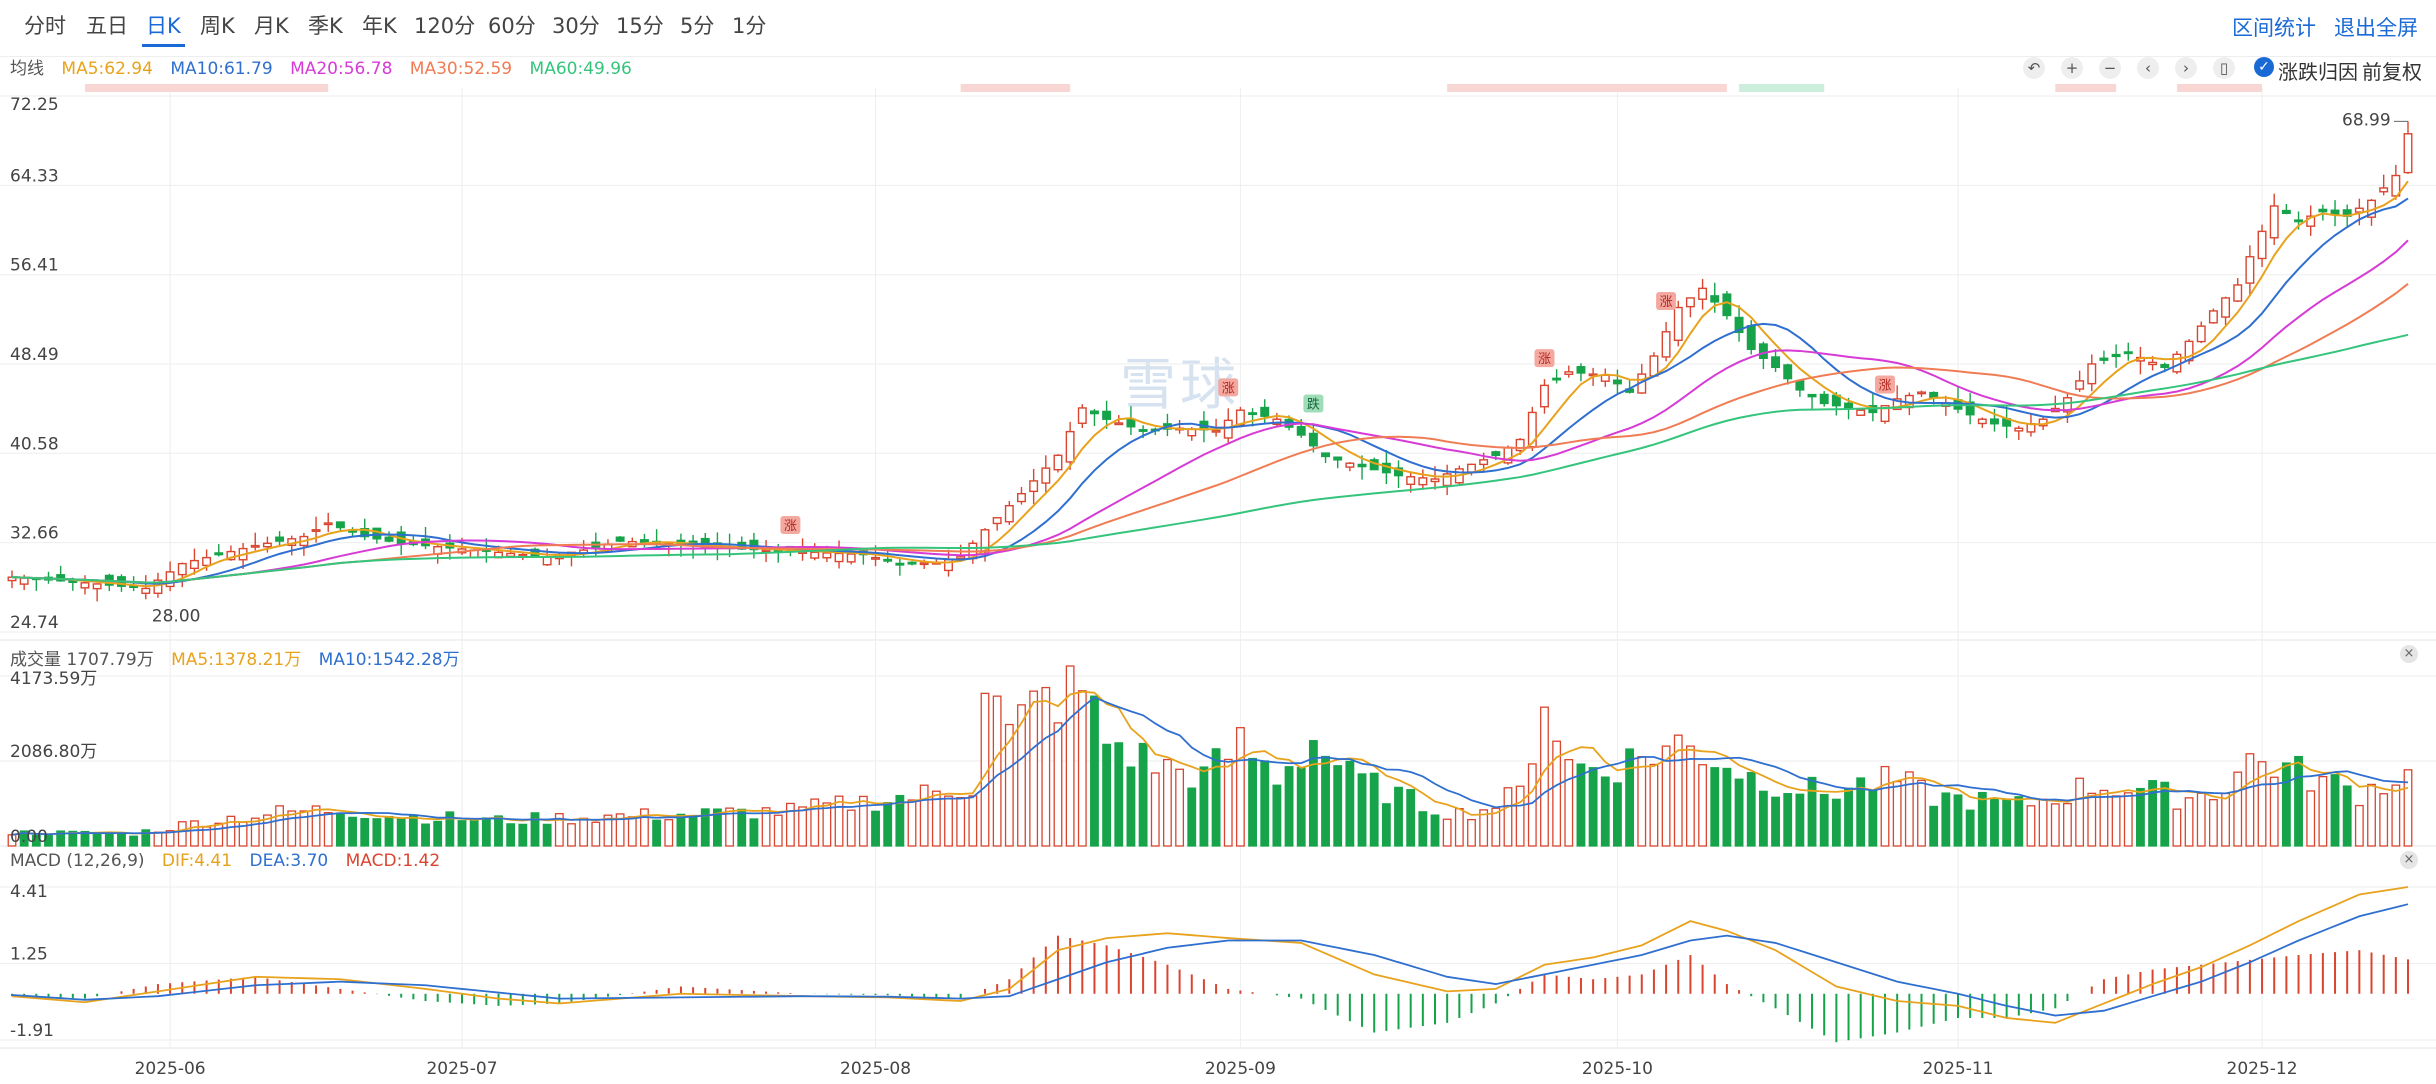  I want to click on period-tab-3: 周K, so click(217, 26).